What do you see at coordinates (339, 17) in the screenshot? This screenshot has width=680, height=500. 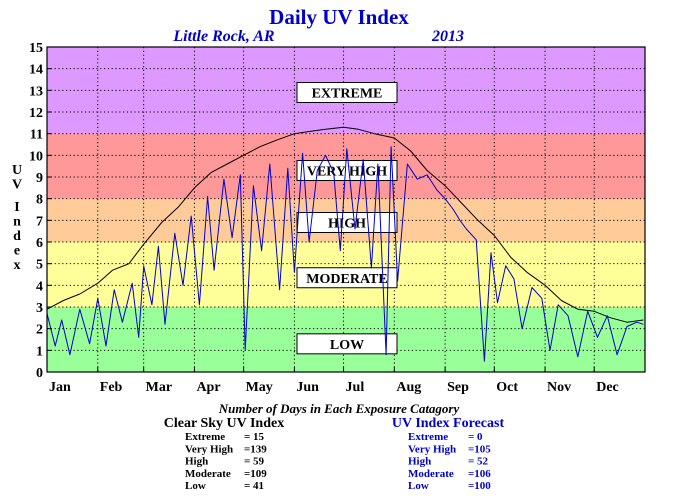 I see `chart-title: Daily UV Index` at bounding box center [339, 17].